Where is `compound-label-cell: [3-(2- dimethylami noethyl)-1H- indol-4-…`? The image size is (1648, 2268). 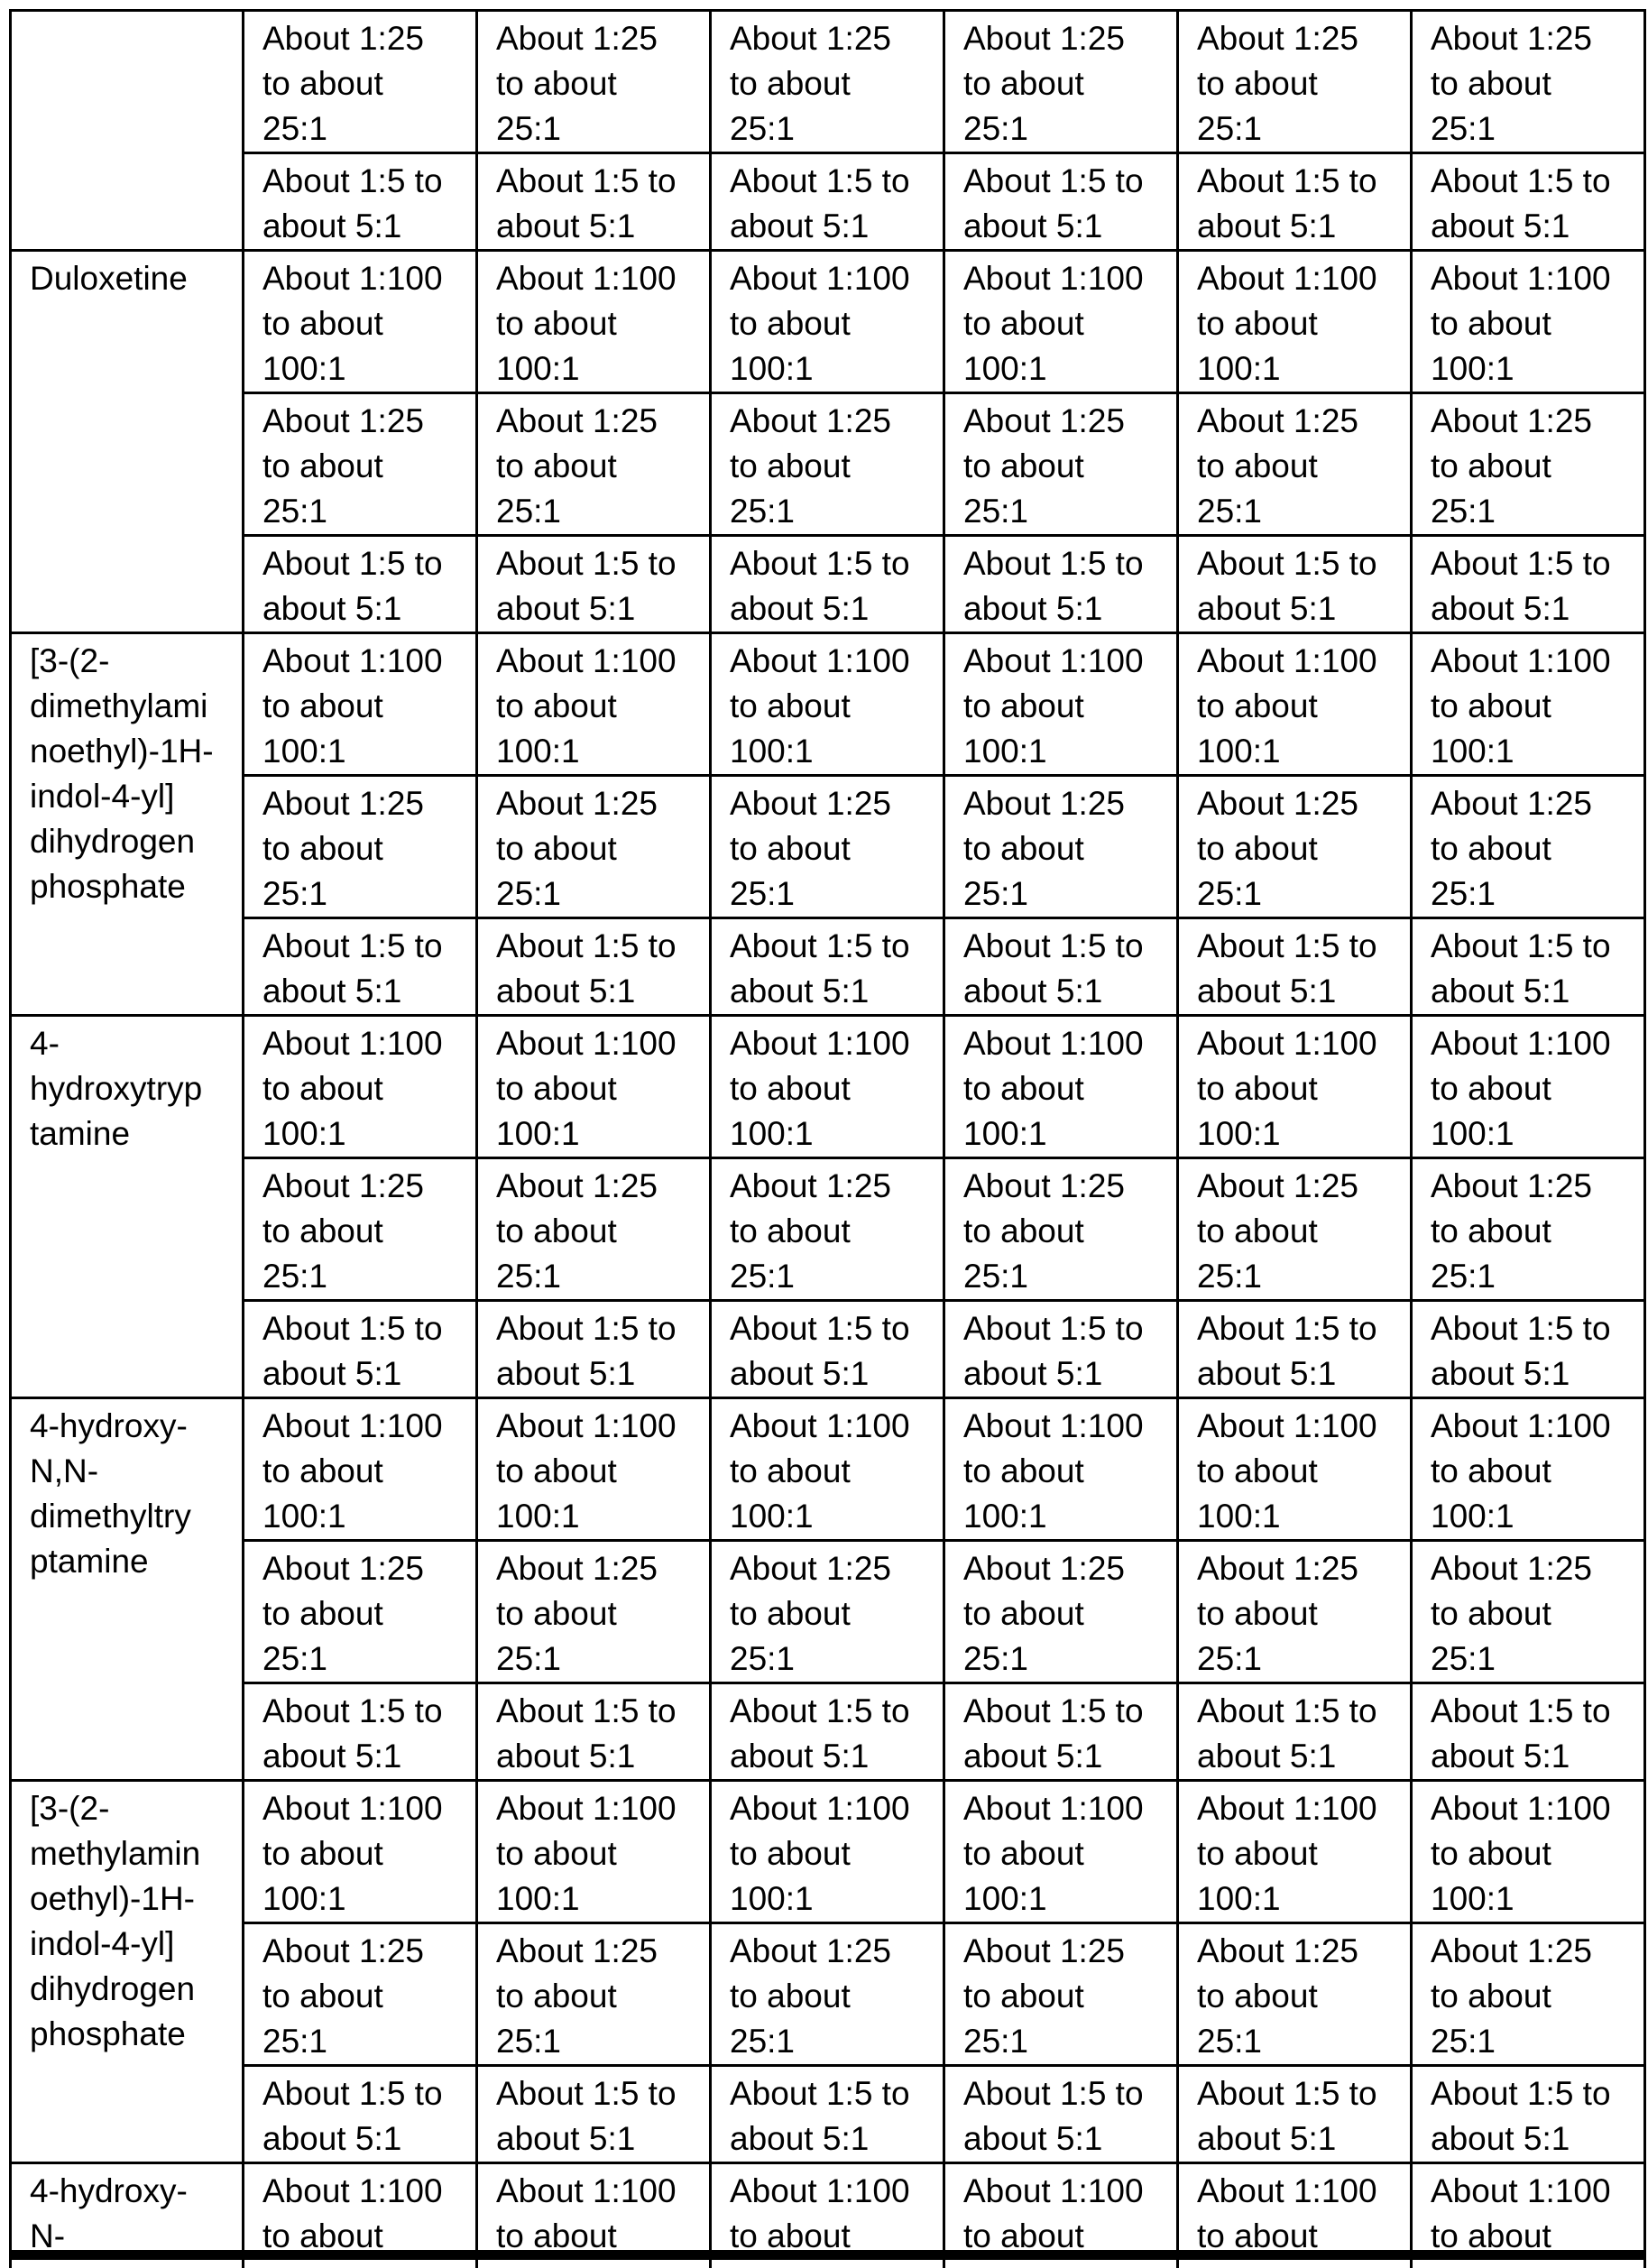
compound-label-cell: [3-(2- dimethylami noethyl)-1H- indol-4-… is located at coordinates (127, 824).